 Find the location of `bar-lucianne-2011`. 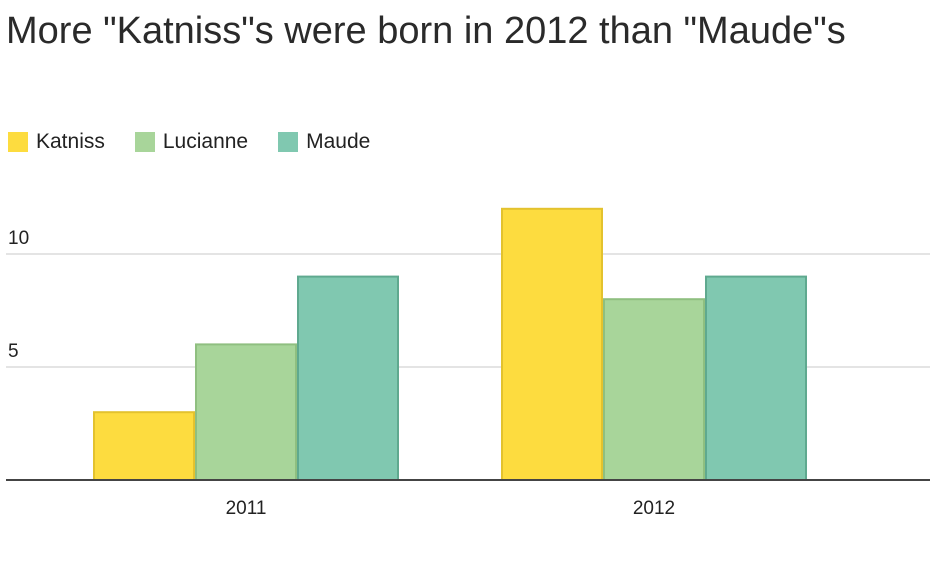

bar-lucianne-2011 is located at coordinates (246, 412).